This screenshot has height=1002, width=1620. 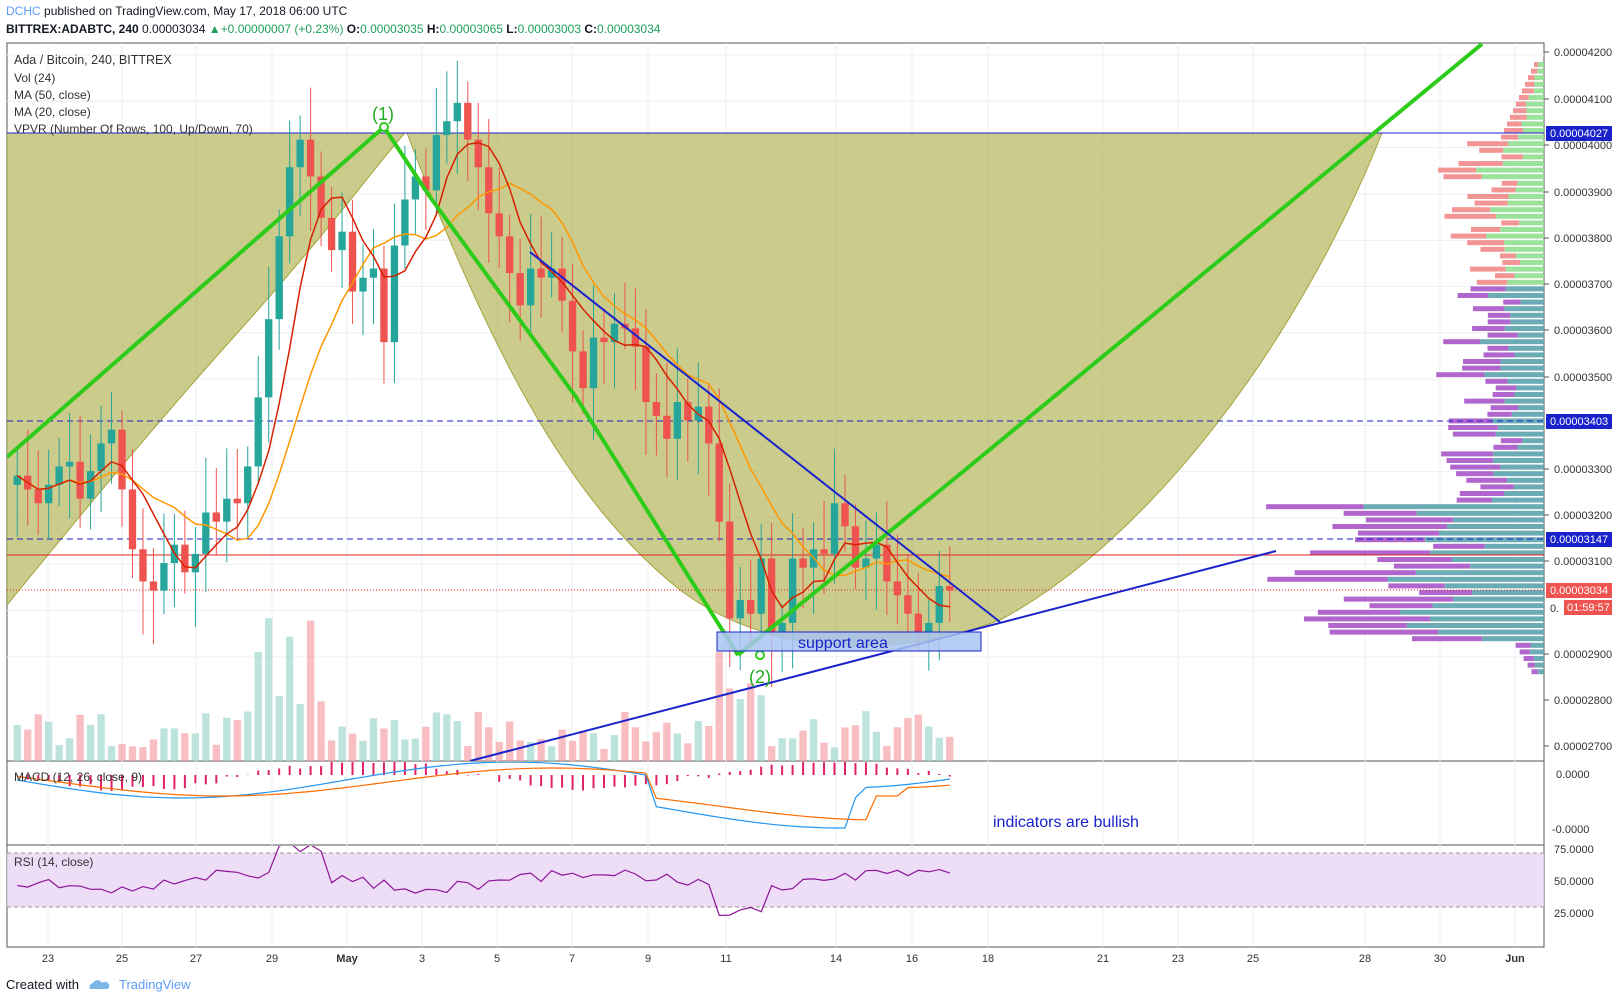 I want to click on support-area-box, so click(x=849, y=641).